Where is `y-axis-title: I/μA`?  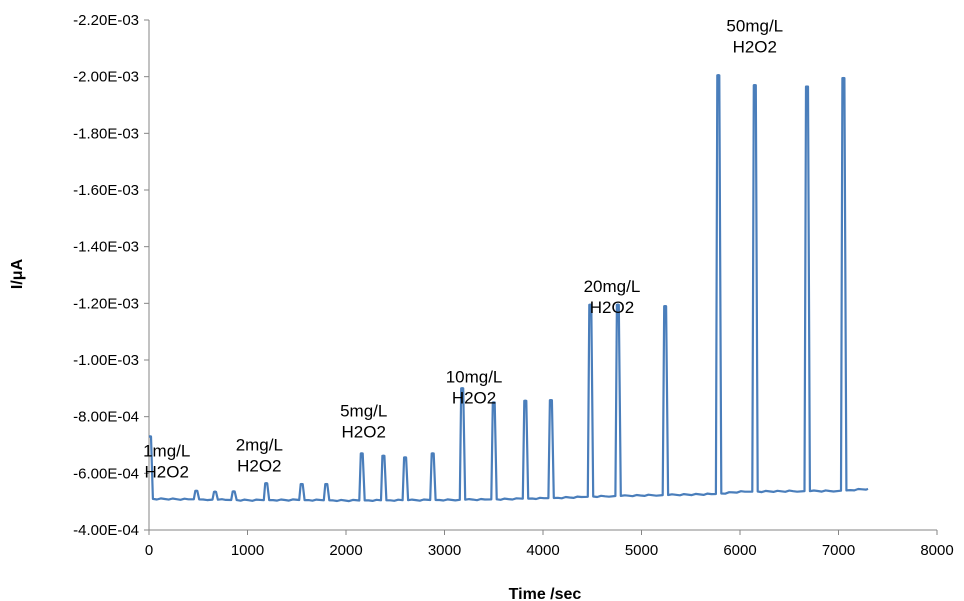 y-axis-title: I/μA is located at coordinates (17, 273).